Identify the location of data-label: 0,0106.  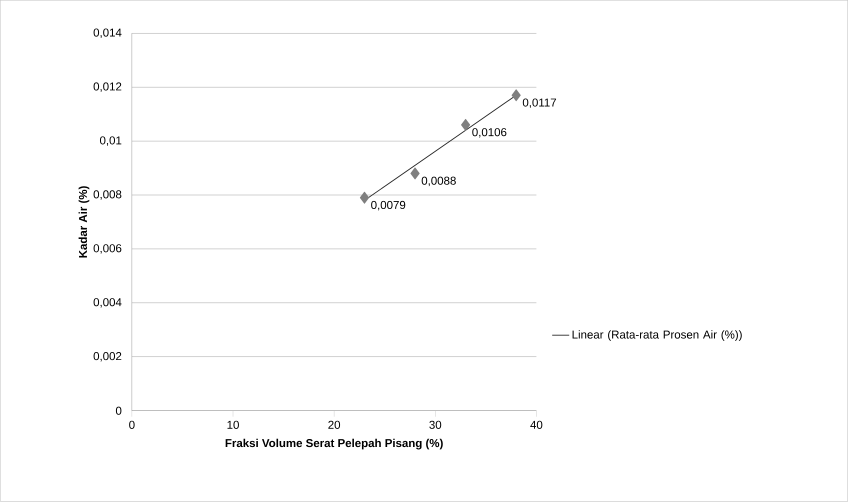
(489, 133).